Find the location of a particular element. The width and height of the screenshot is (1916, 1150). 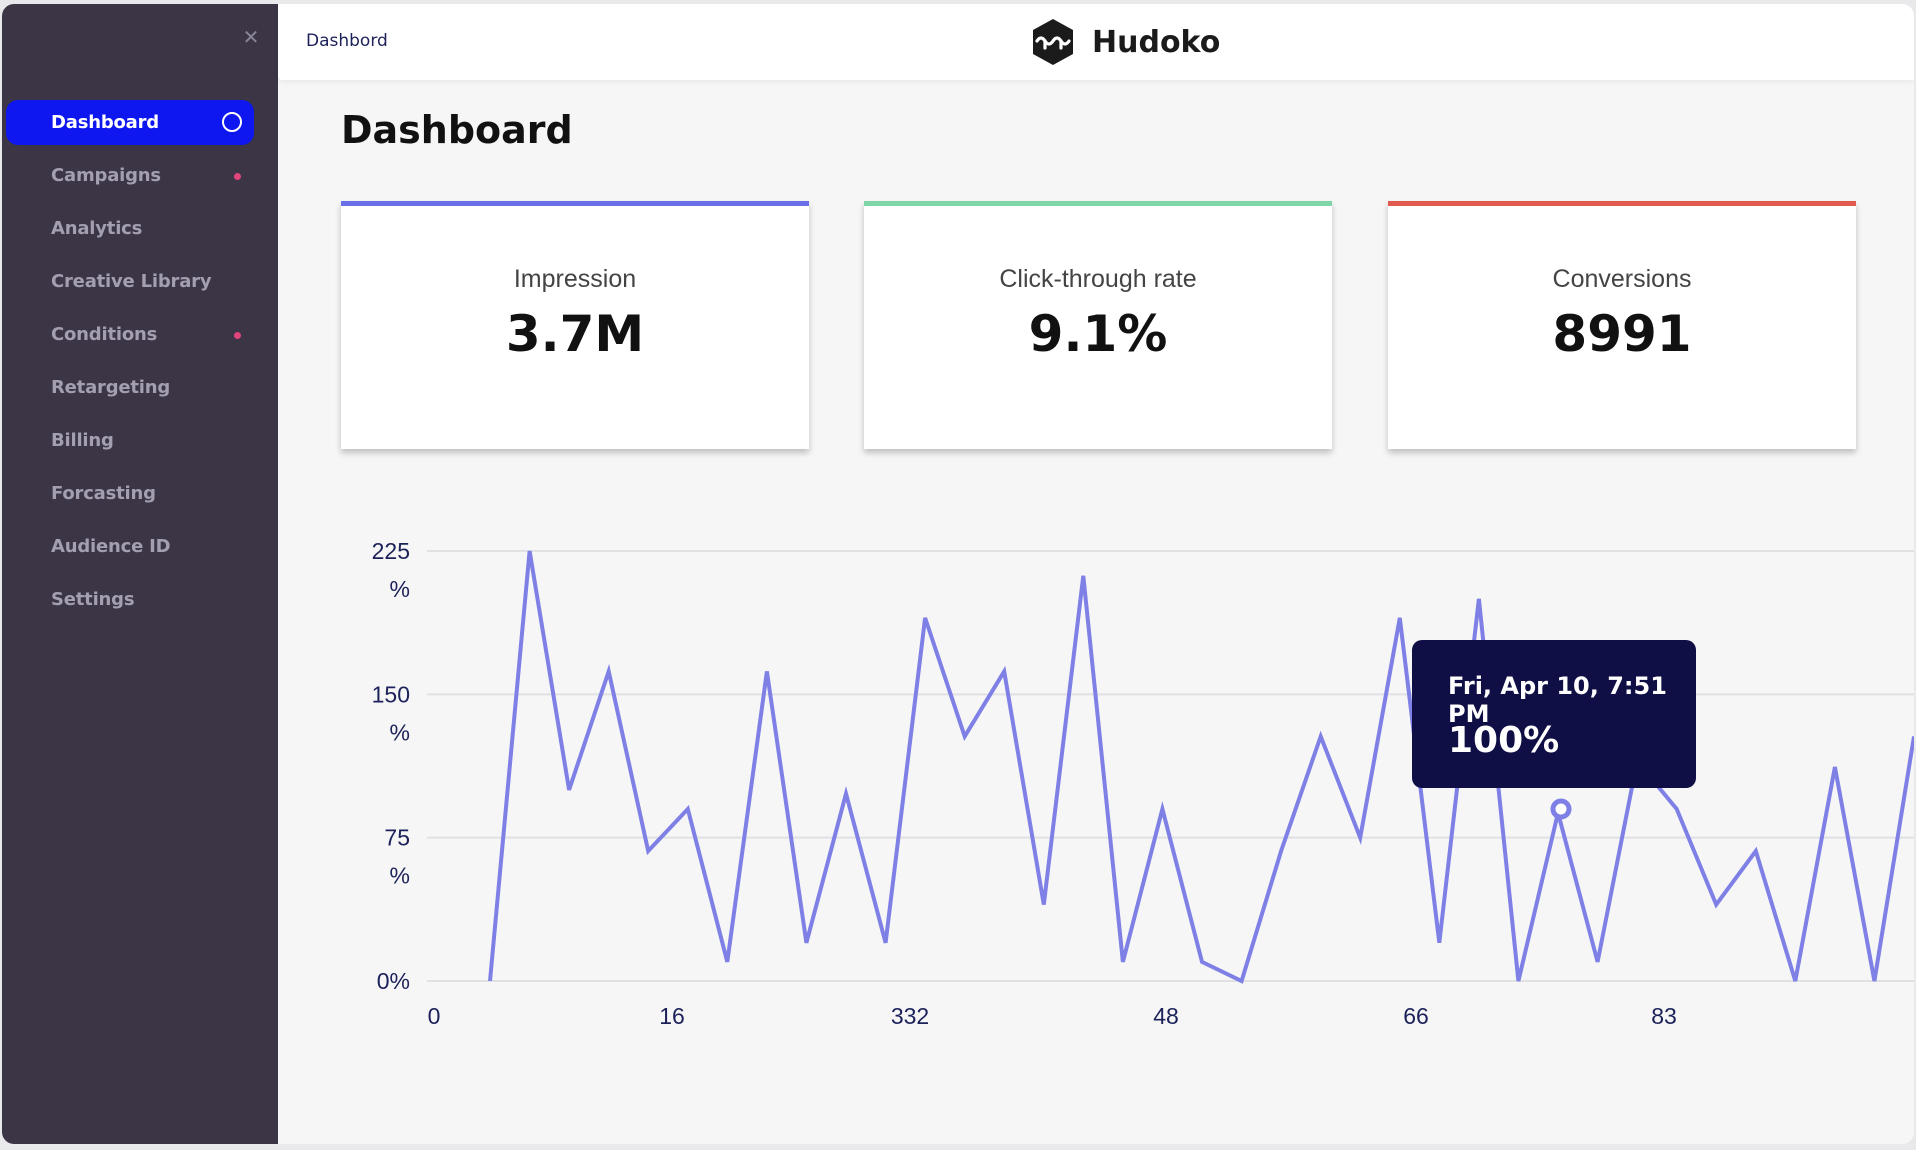

highlight-point is located at coordinates (1561, 809).